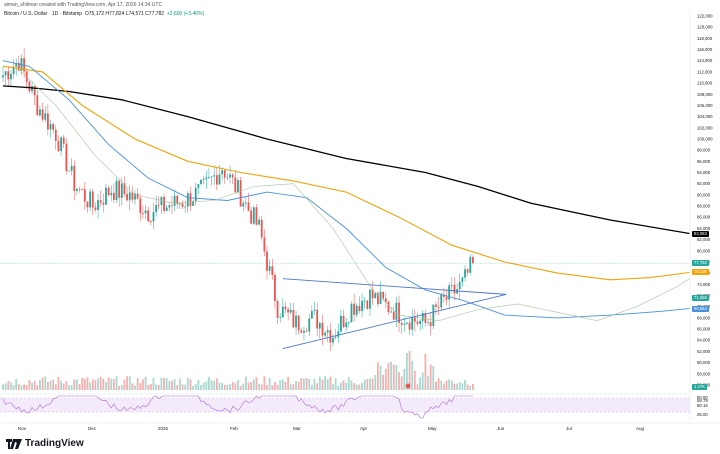  I want to click on rsi-line, so click(237, 407).